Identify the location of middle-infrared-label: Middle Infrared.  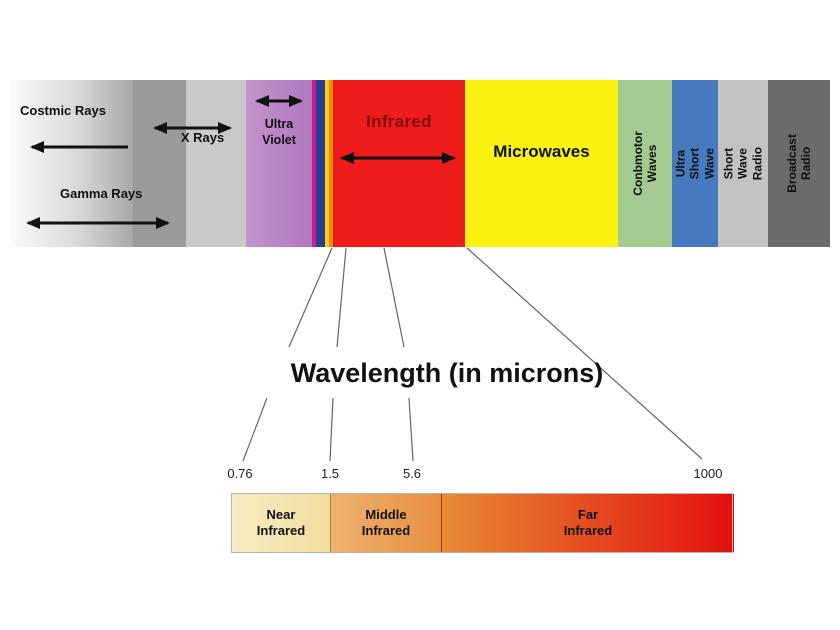
(386, 522).